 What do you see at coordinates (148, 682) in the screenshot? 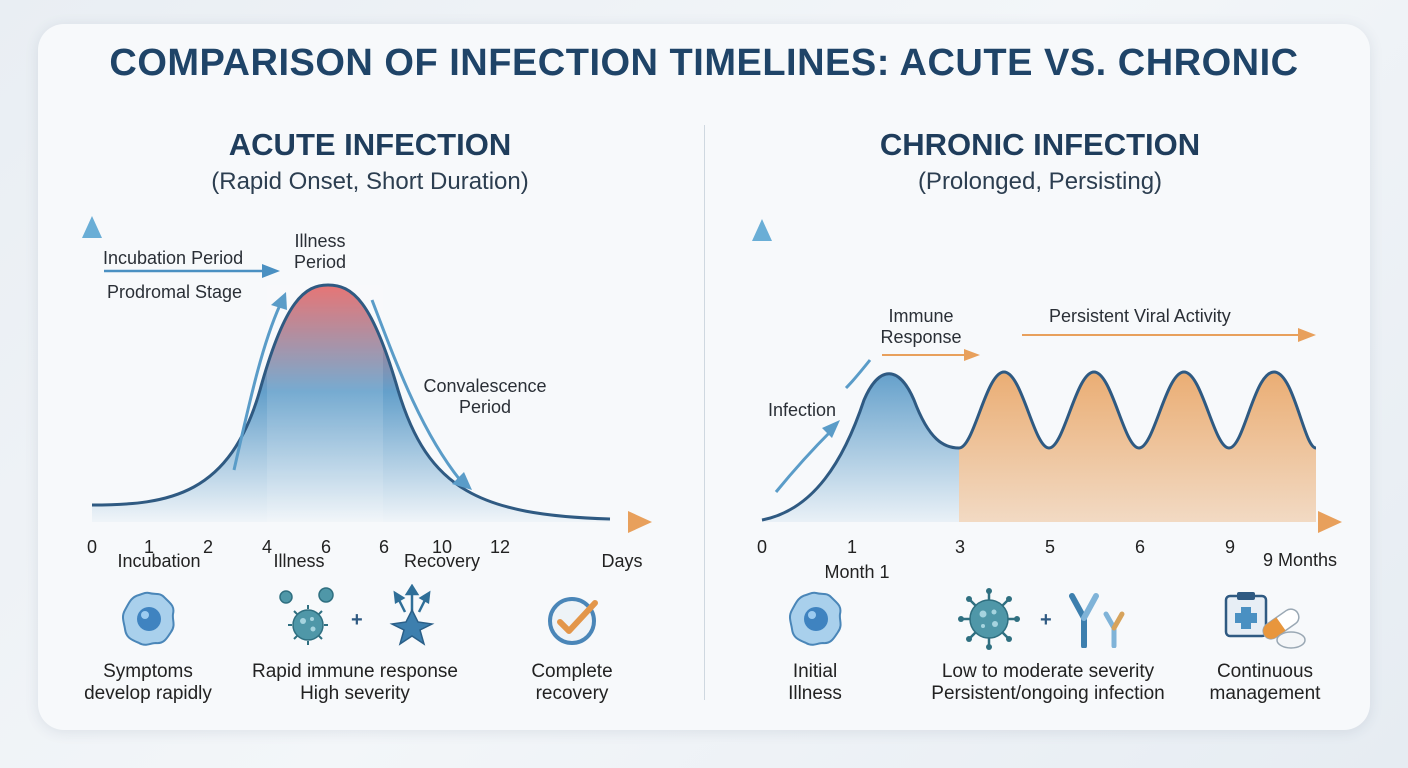
I see `acute-caption-1: Symptoms develop rapidly` at bounding box center [148, 682].